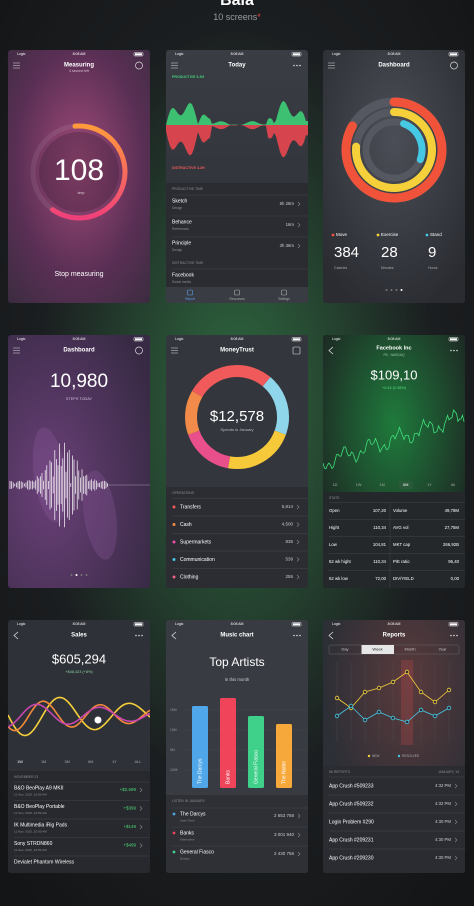 Image resolution: width=474 pixels, height=906 pixels. Describe the element at coordinates (237, 351) in the screenshot. I see `screen-title: MoneyTrust` at that location.